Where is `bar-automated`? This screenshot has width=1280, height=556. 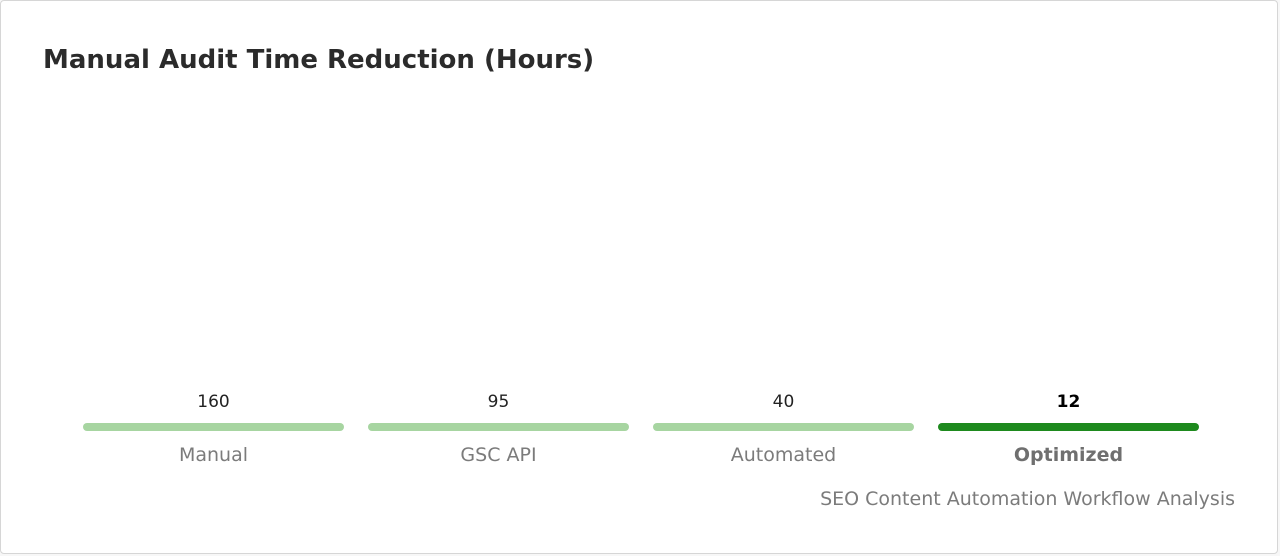
bar-automated is located at coordinates (783, 427).